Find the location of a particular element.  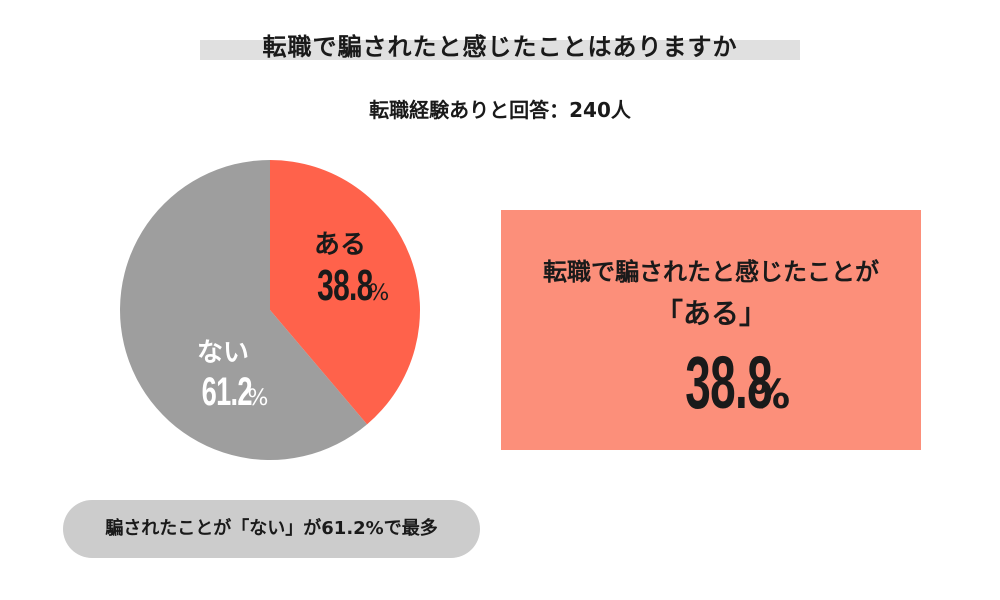

slice-category-label: ある is located at coordinates (339, 245).